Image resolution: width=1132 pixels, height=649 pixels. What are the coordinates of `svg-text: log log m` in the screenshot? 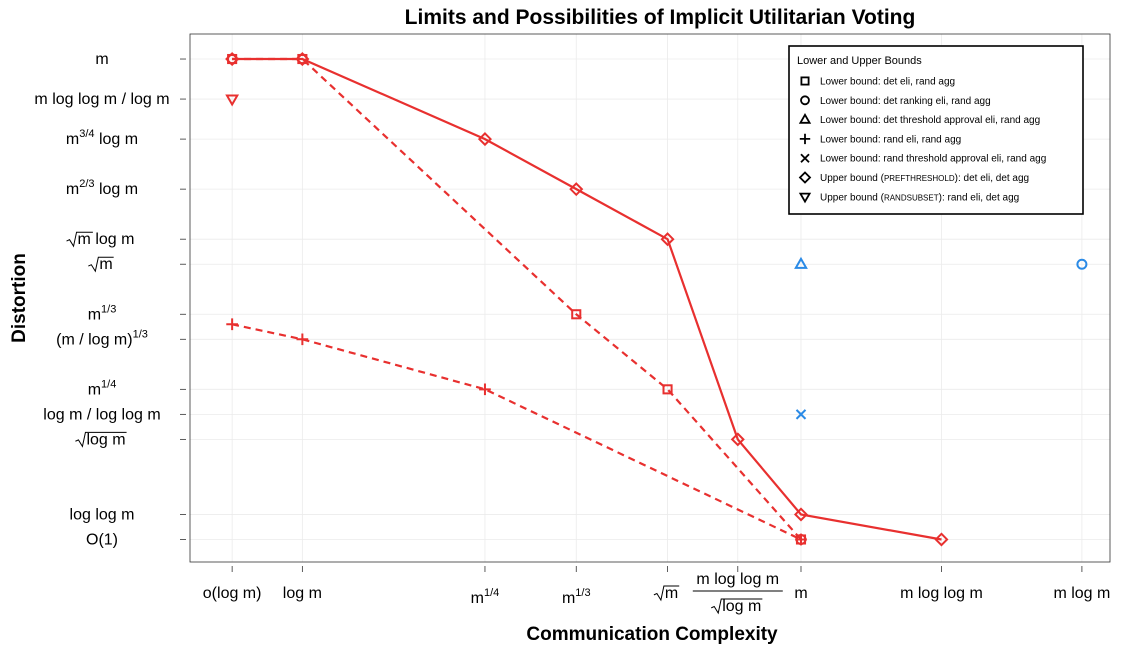 It's located at (102, 514).